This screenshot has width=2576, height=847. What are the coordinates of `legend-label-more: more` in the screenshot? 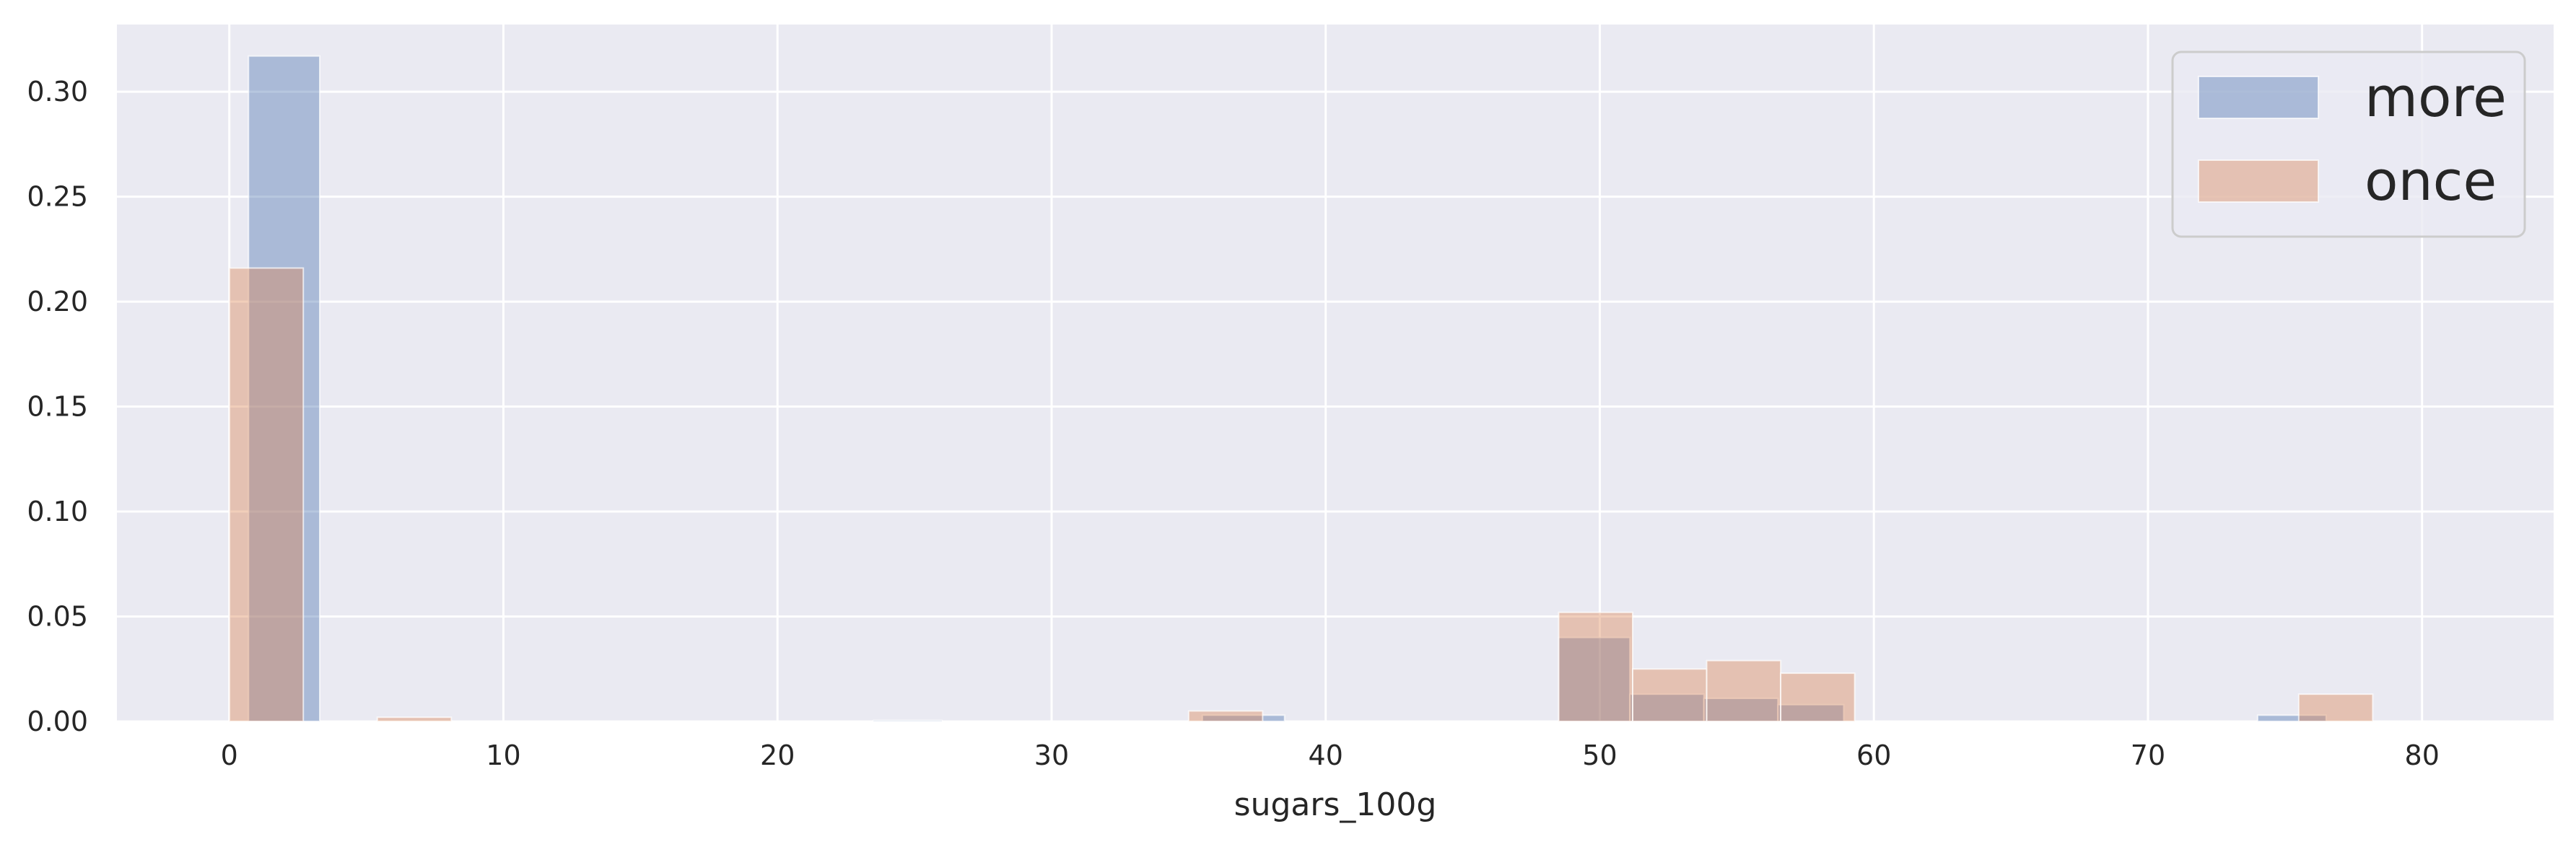 It's located at (2436, 97).